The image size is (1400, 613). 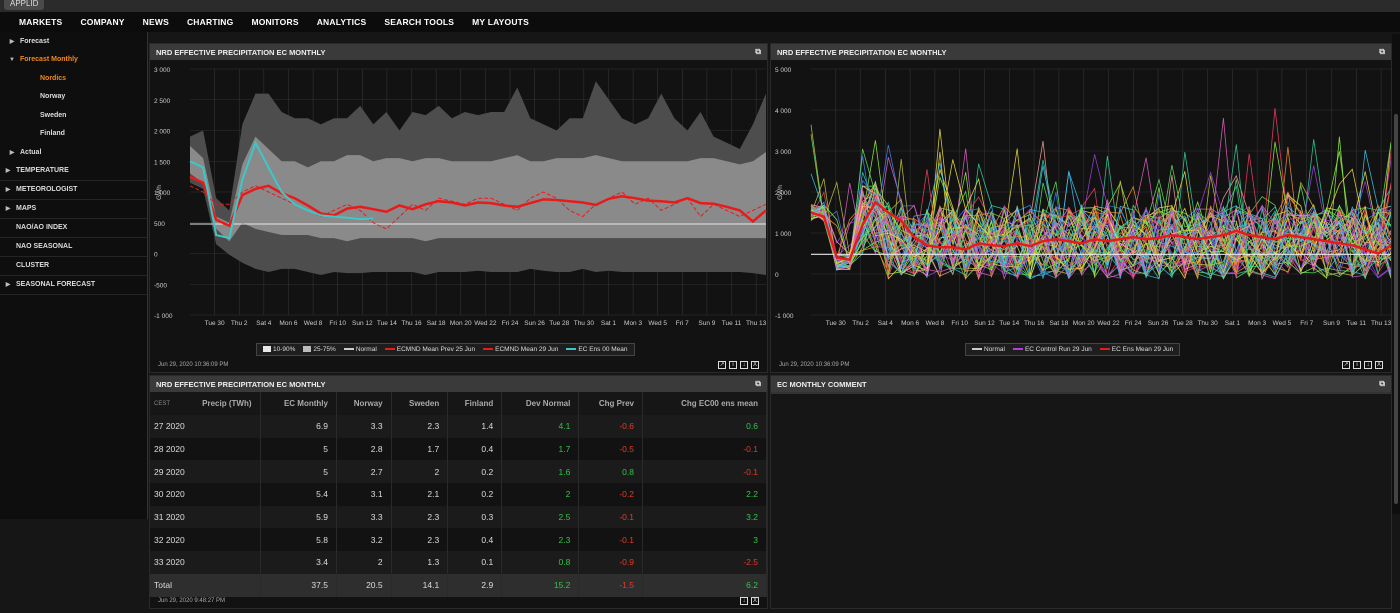 What do you see at coordinates (458, 449) in the screenshot?
I see `table-row: 28 2020 5 2.8 1.7 0.4 1.7 -0.5 -0.1` at bounding box center [458, 449].